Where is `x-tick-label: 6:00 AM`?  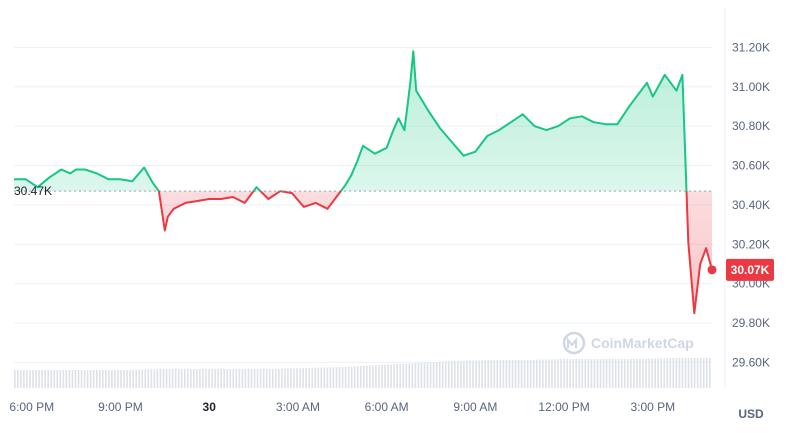 x-tick-label: 6:00 AM is located at coordinates (387, 407).